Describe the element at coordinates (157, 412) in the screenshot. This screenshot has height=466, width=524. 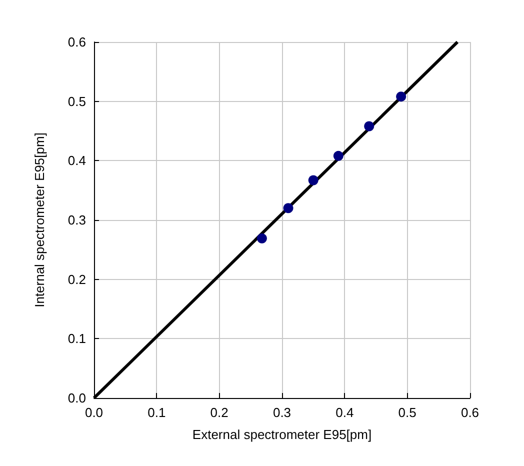
I see `x-tick-label: 0.1` at that location.